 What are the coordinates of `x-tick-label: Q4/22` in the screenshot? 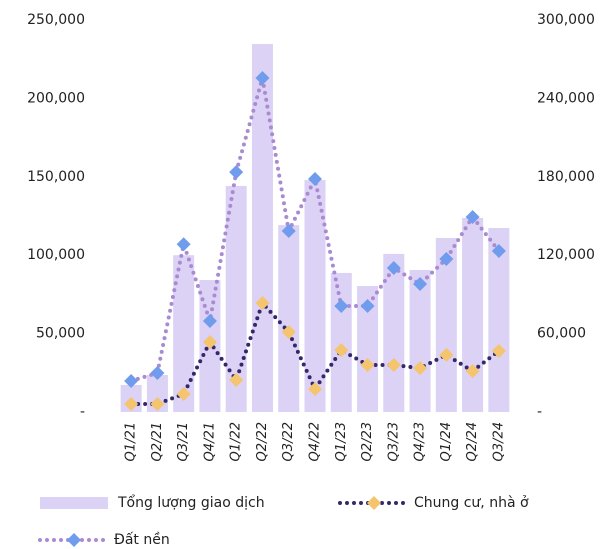 It's located at (315, 441).